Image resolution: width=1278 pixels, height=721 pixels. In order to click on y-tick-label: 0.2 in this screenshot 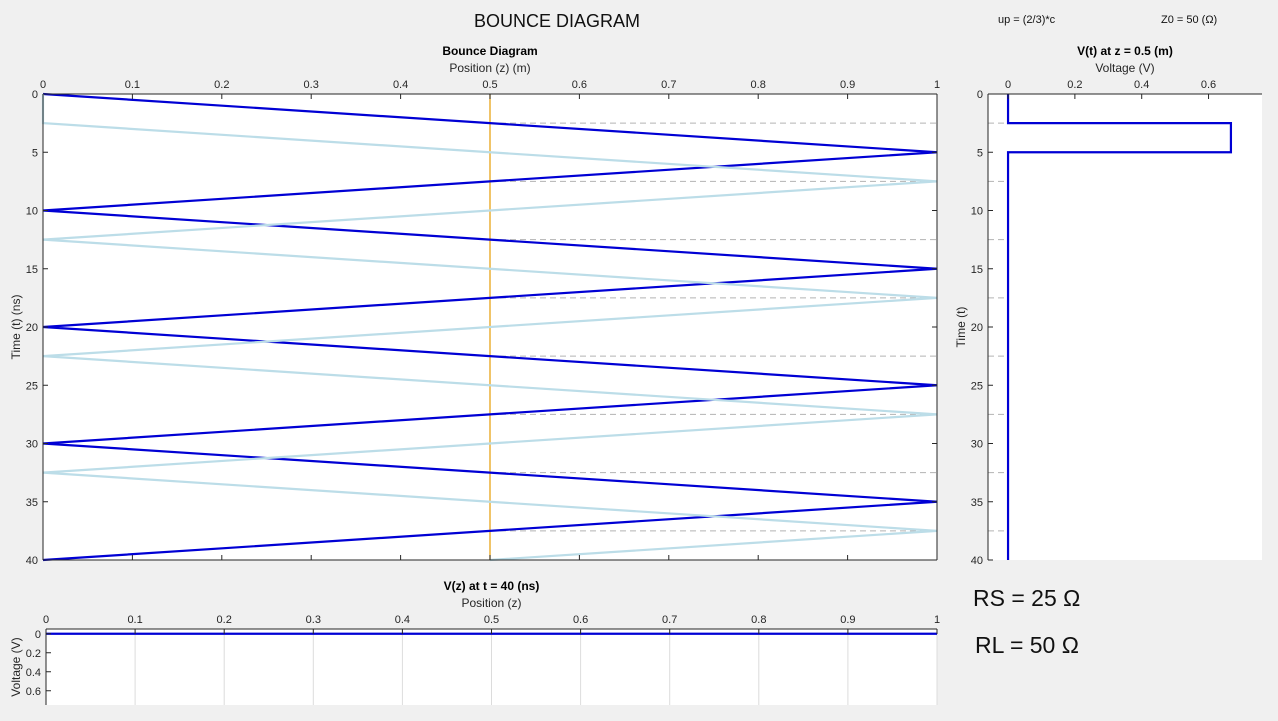, I will do `click(33, 654)`.